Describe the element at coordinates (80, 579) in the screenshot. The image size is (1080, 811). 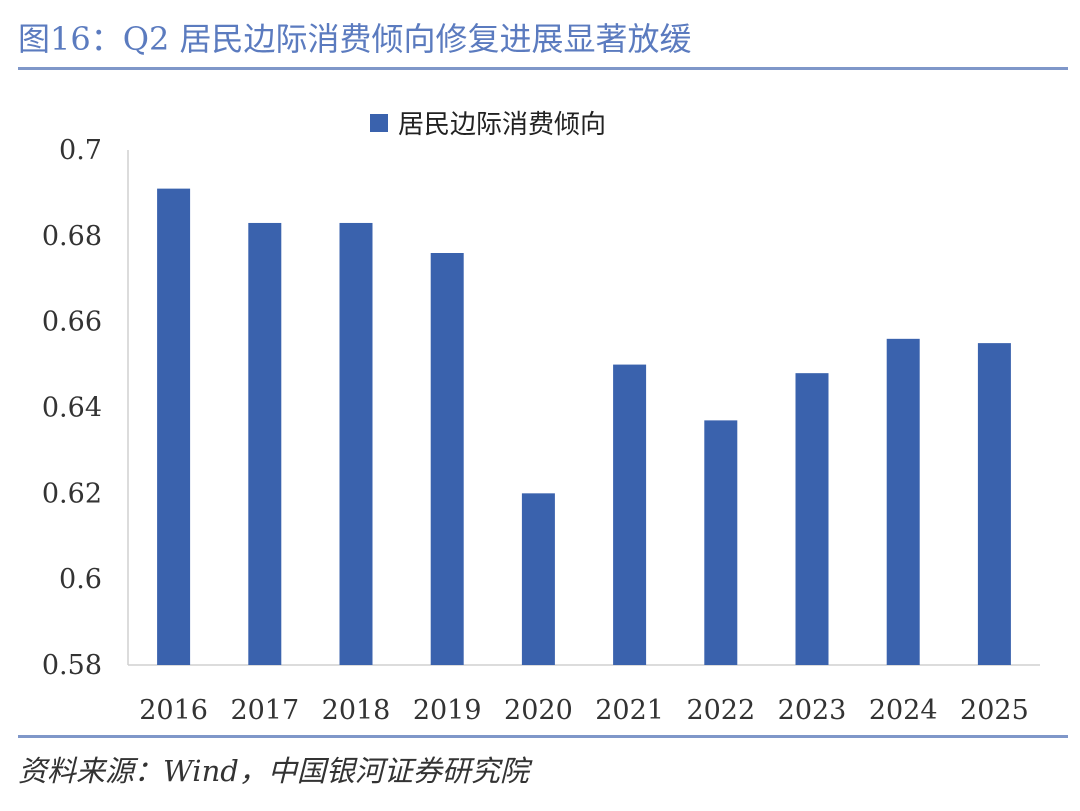
I see `y-tick-label: 0.6` at that location.